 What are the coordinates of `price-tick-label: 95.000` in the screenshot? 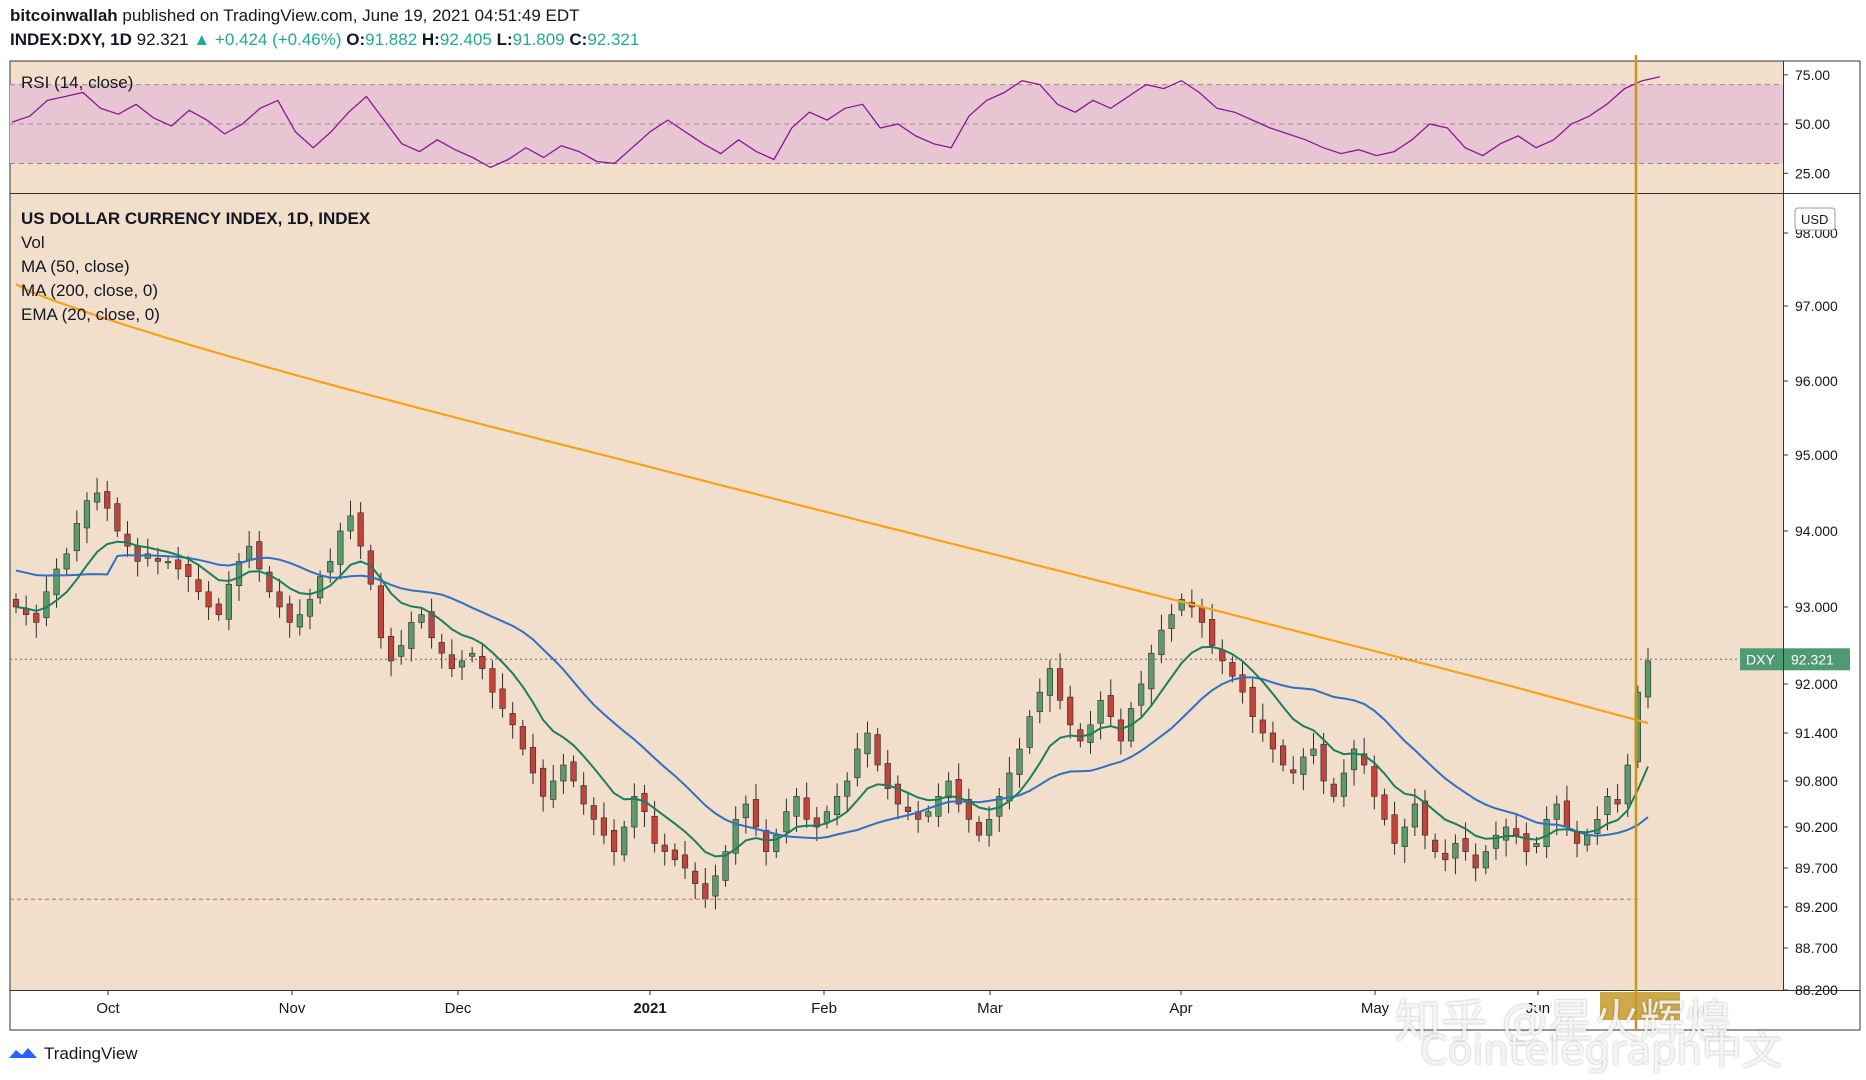 It's located at (1816, 455).